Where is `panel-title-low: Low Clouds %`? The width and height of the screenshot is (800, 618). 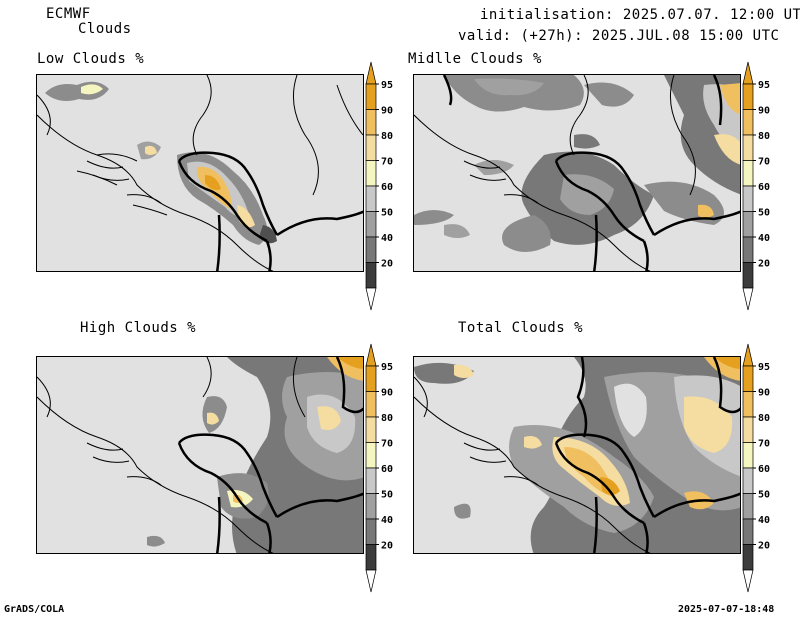
panel-title-low: Low Clouds % is located at coordinates (91, 59).